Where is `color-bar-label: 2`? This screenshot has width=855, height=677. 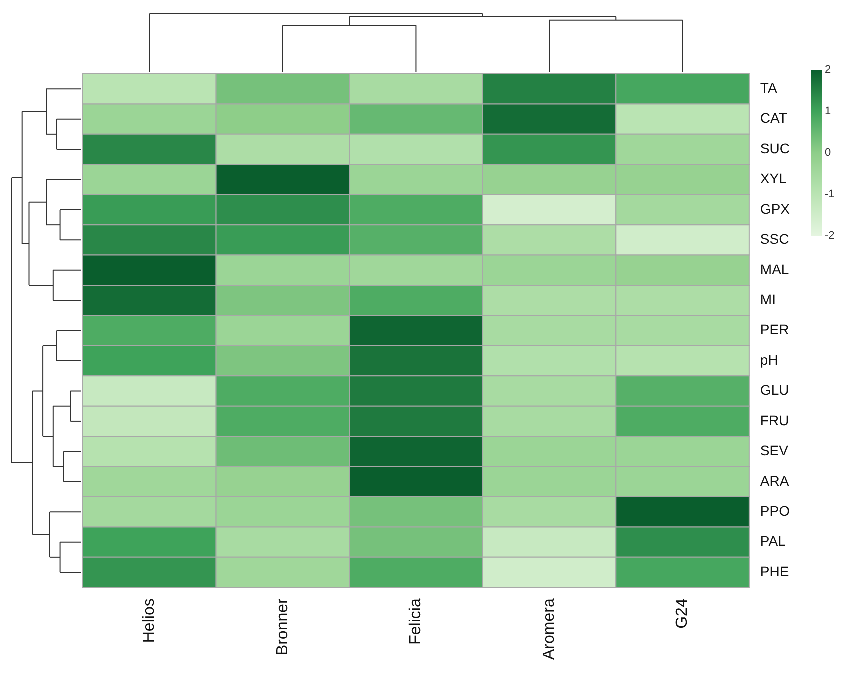
color-bar-label: 2 is located at coordinates (828, 70).